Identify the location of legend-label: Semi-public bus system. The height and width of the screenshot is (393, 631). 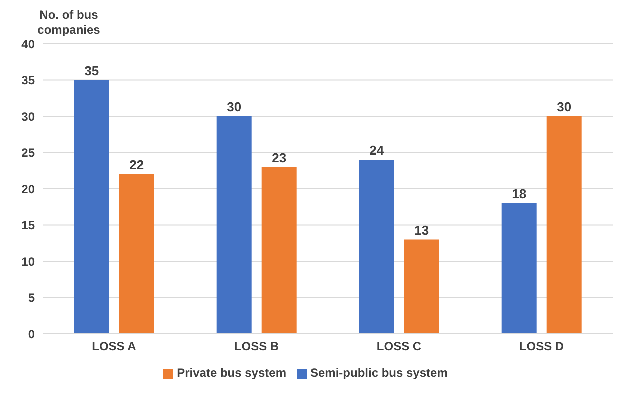
(379, 373).